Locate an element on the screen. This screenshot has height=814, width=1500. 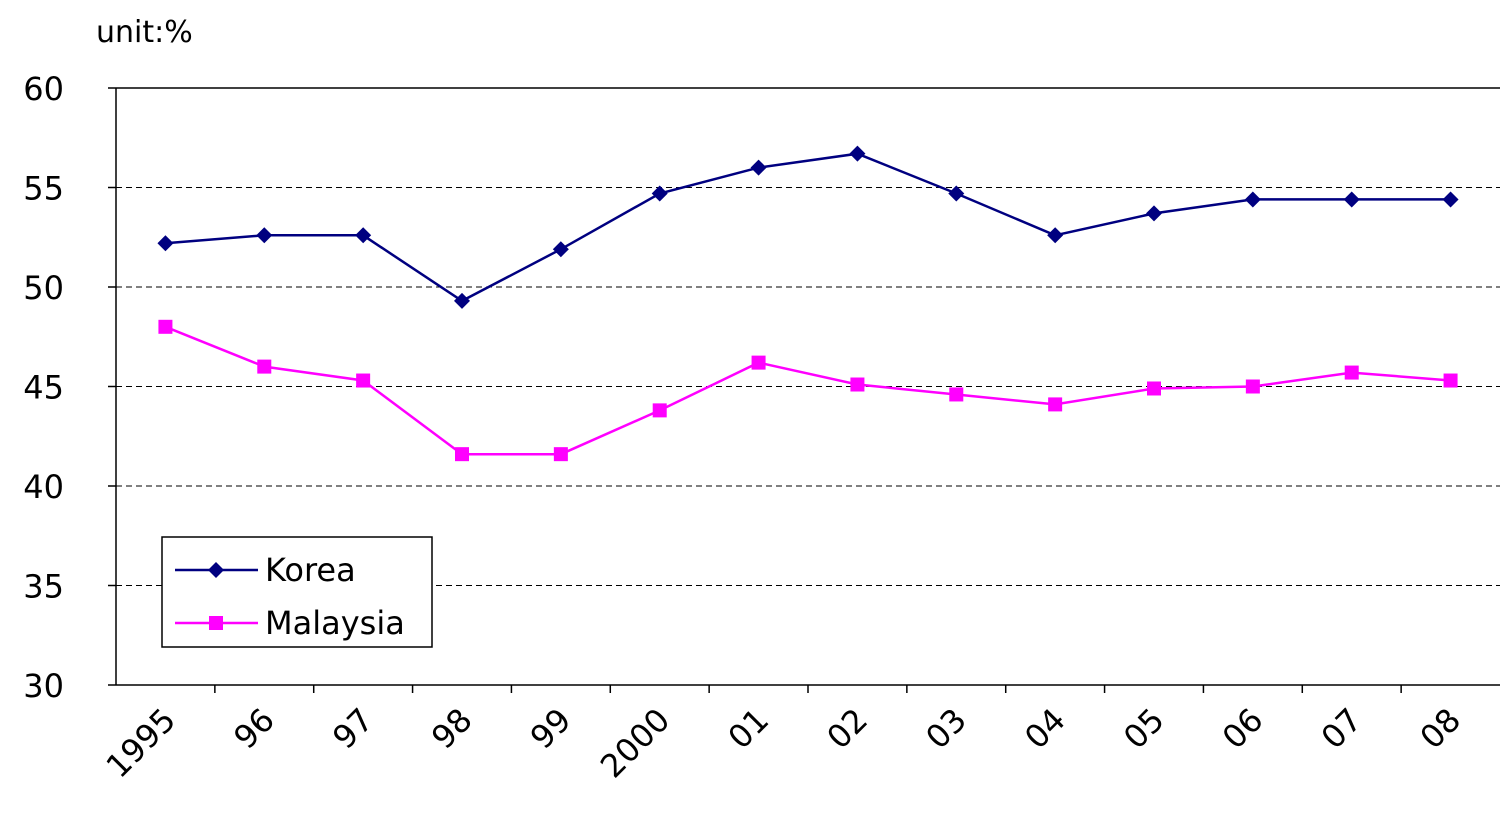
x-tick-label-06: 06 is located at coordinates (1243, 729).